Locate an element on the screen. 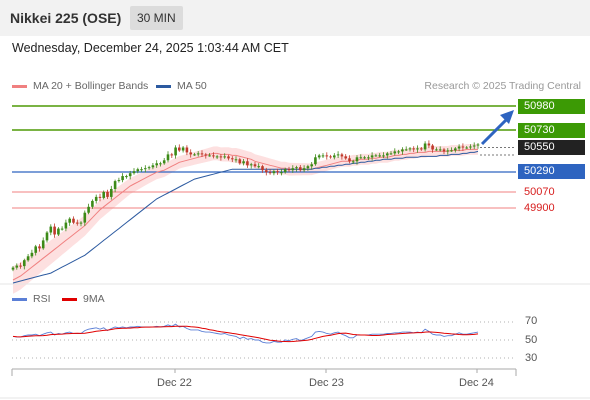 The image size is (590, 400). ma50-swatch is located at coordinates (163, 86).